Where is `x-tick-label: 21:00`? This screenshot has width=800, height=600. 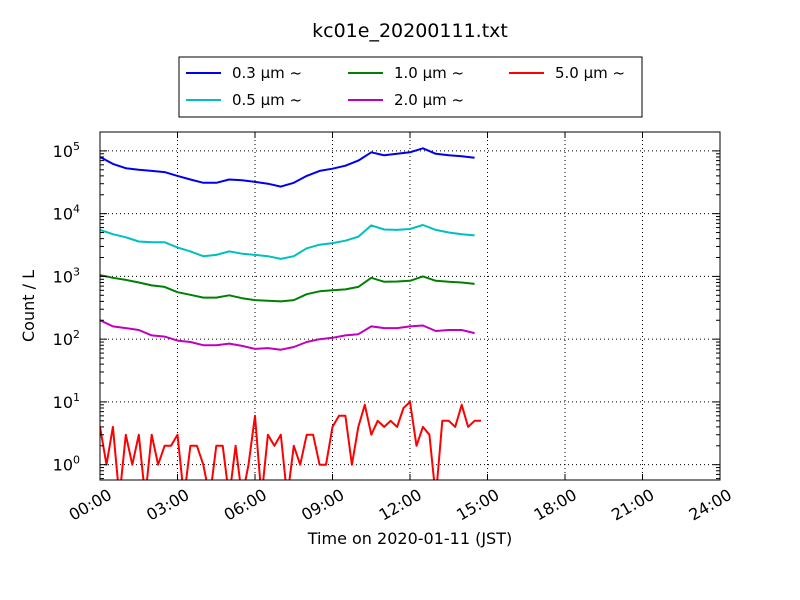
x-tick-label: 21:00 is located at coordinates (632, 505).